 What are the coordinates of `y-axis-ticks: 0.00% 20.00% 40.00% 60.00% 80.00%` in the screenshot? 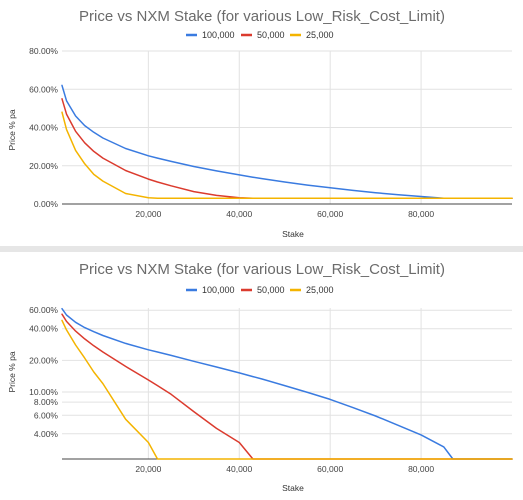 It's located at (43, 127).